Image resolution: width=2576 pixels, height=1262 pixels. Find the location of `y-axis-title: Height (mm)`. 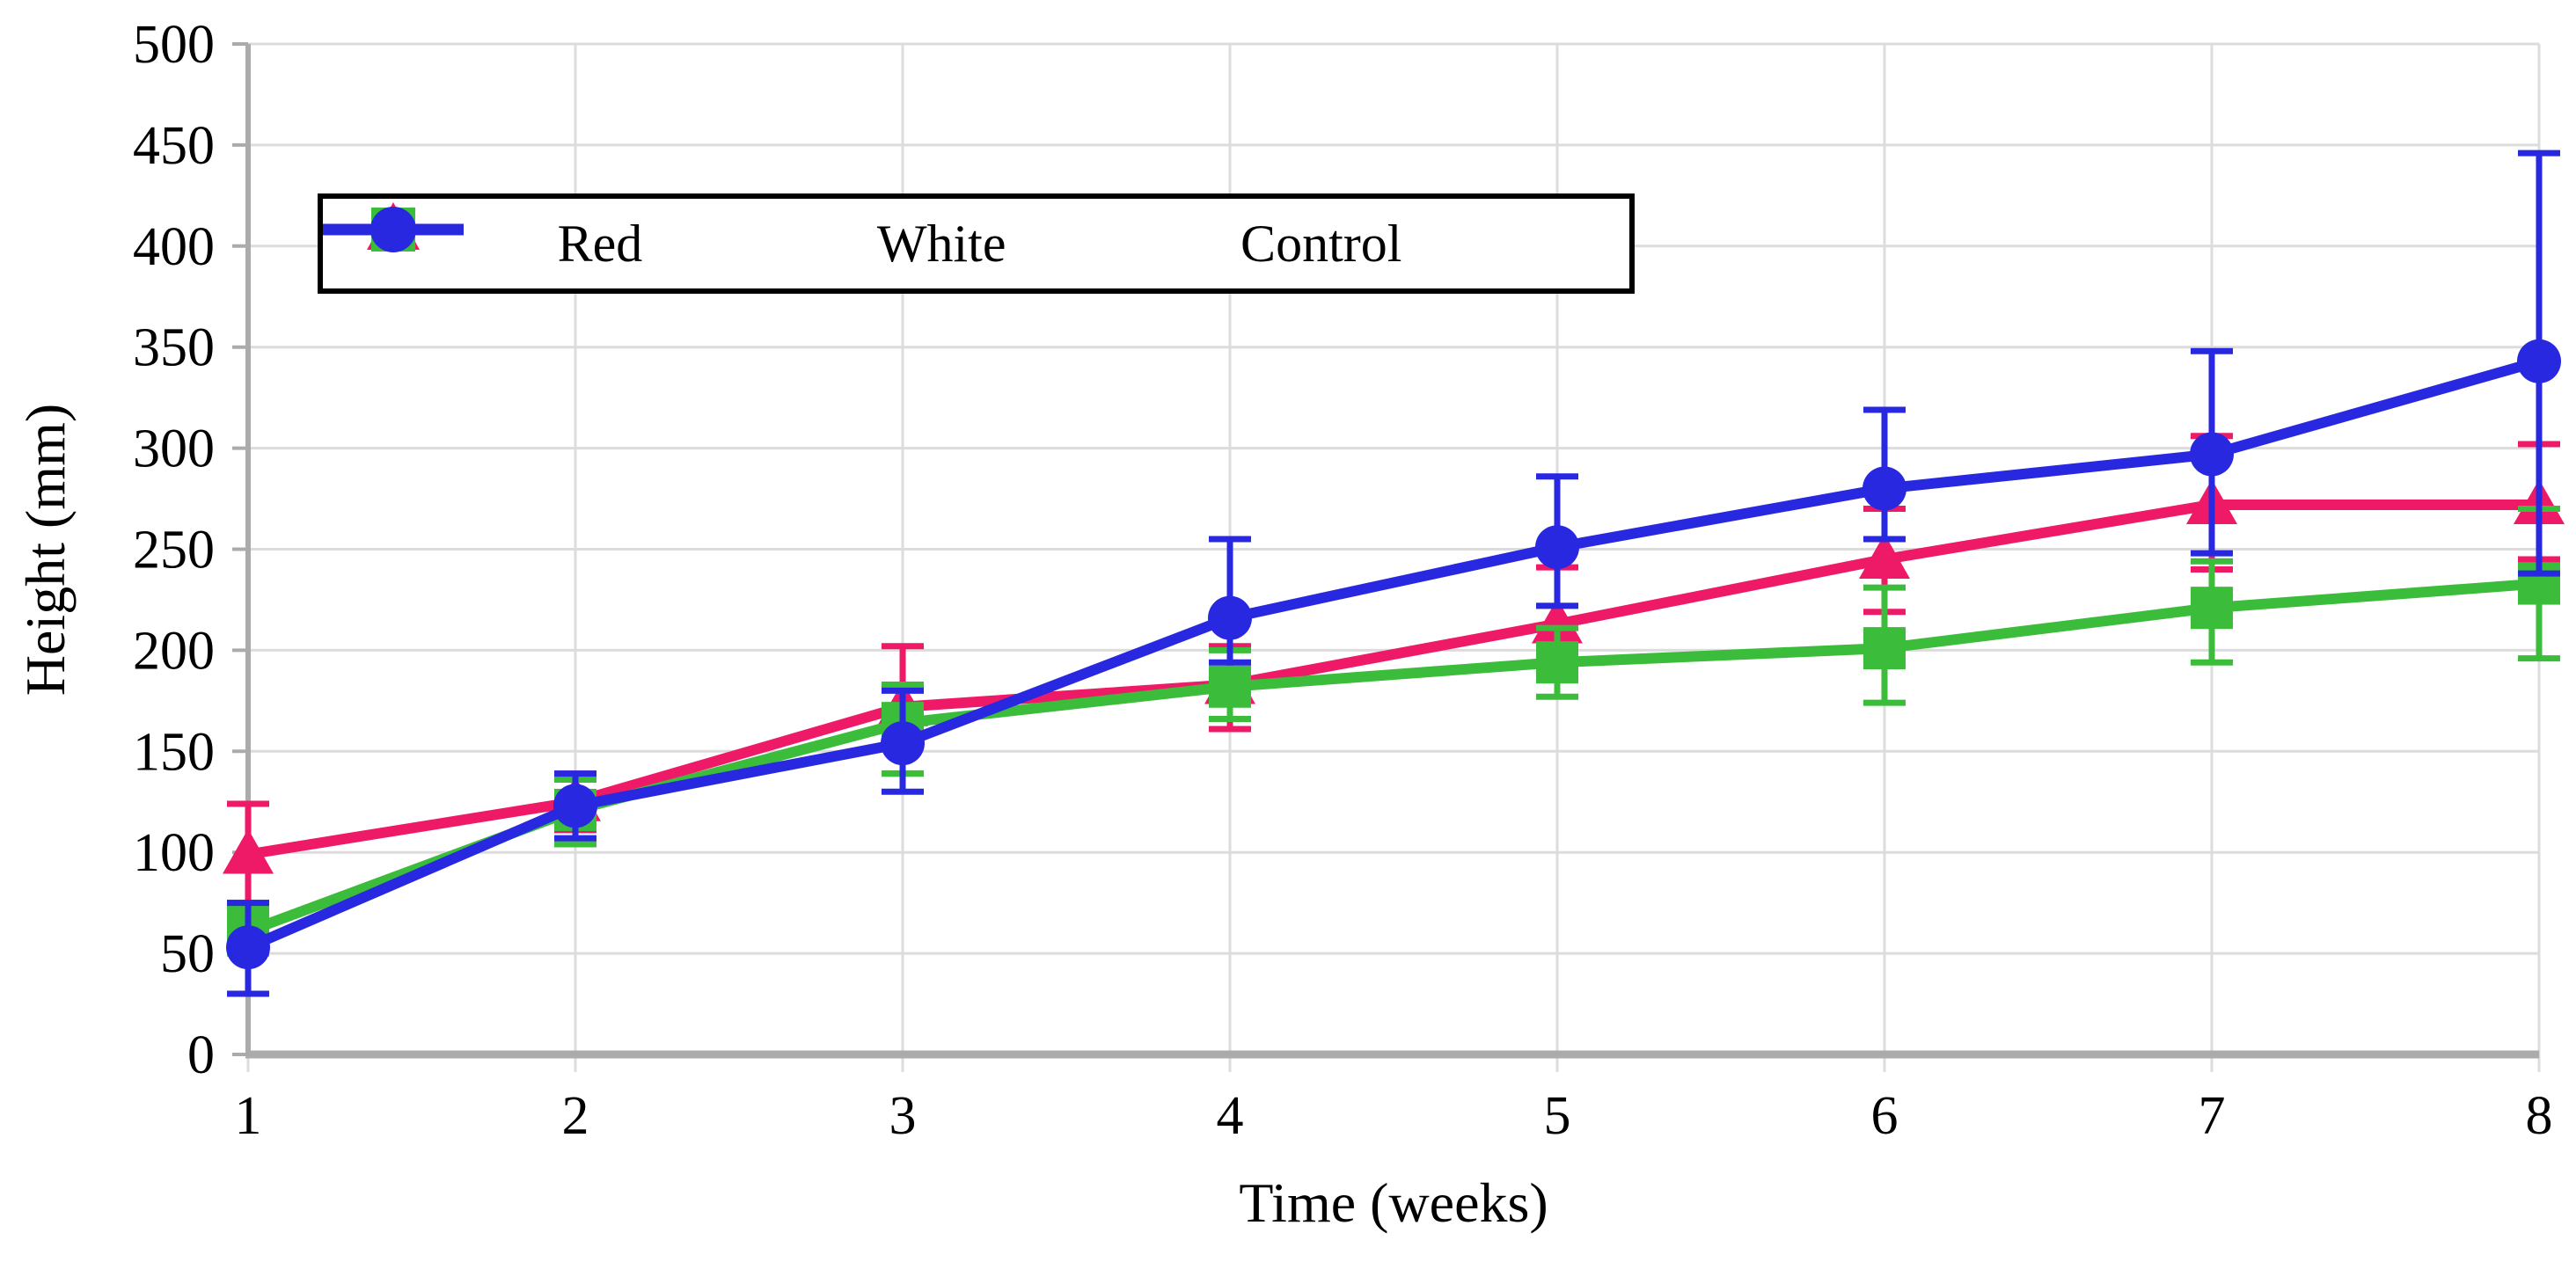

y-axis-title: Height (mm) is located at coordinates (45, 550).